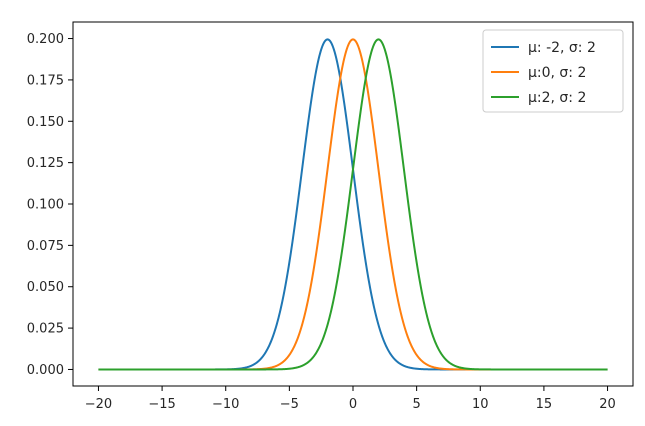  Describe the element at coordinates (607, 404) in the screenshot. I see `x-tick-label: 20` at that location.